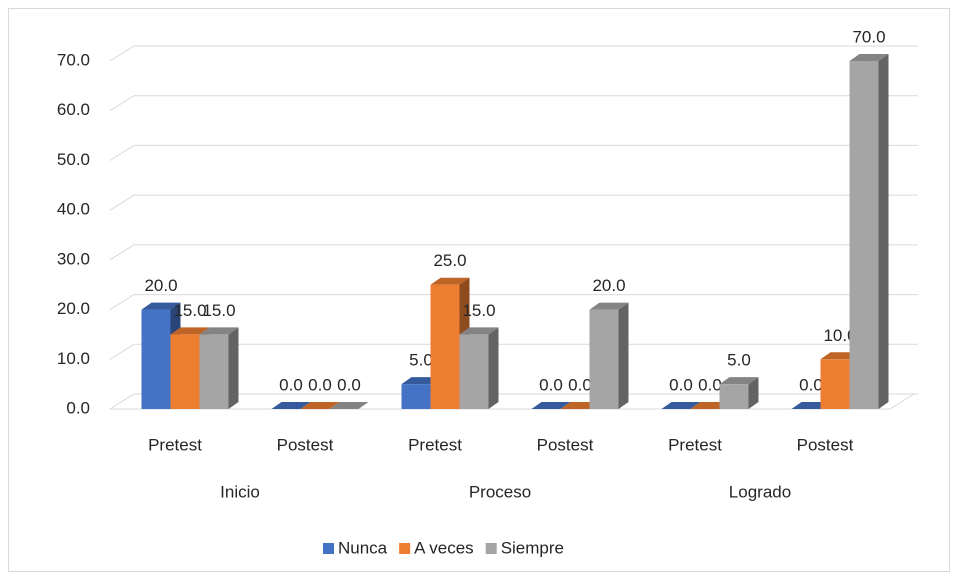  I want to click on group-label: Proceso, so click(500, 491).